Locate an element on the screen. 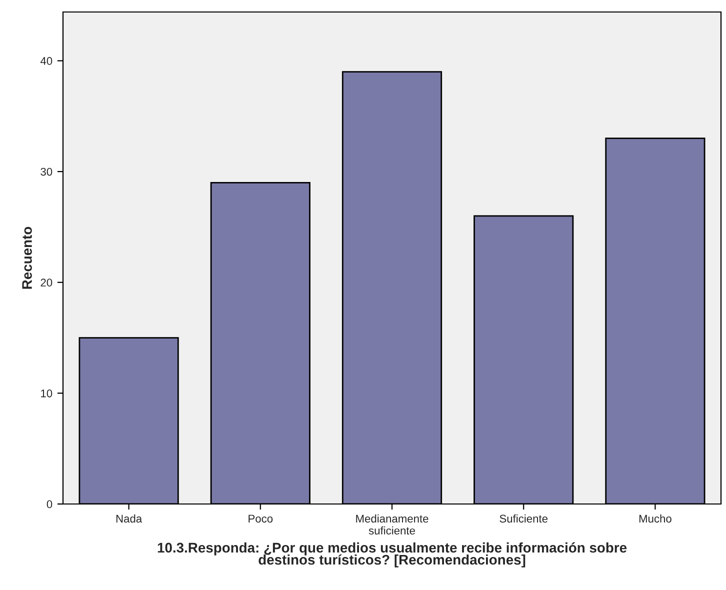 The width and height of the screenshot is (726, 590). y-tick-label: 30 is located at coordinates (46, 172).